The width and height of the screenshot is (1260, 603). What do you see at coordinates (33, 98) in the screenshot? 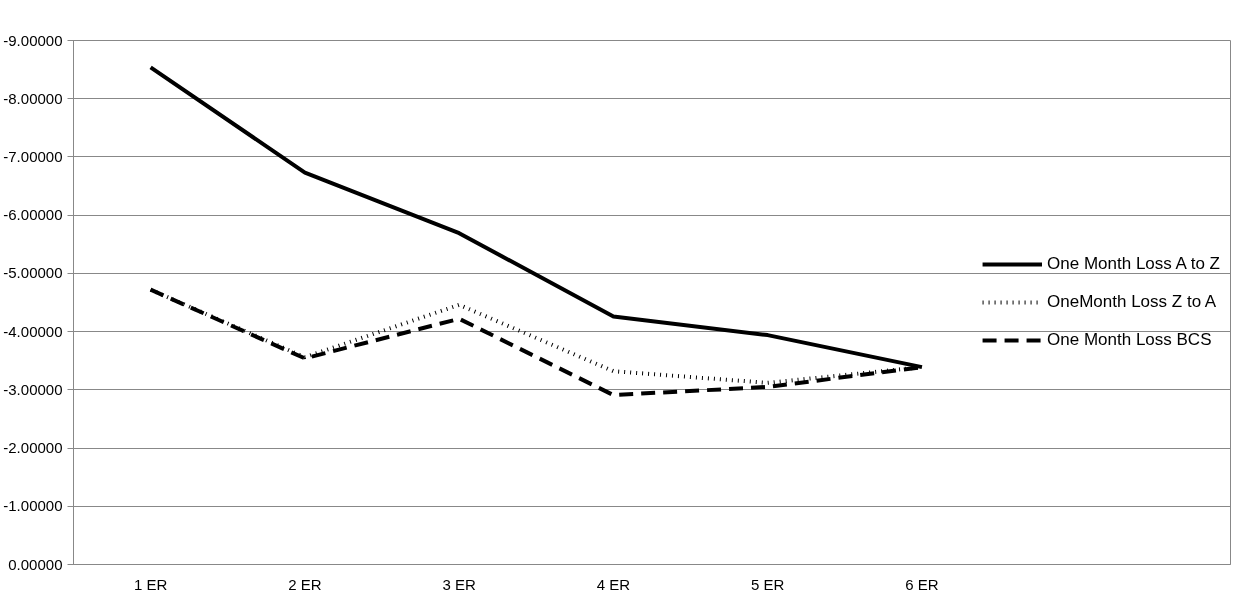
I see `y-tick-label: -8.00000` at bounding box center [33, 98].